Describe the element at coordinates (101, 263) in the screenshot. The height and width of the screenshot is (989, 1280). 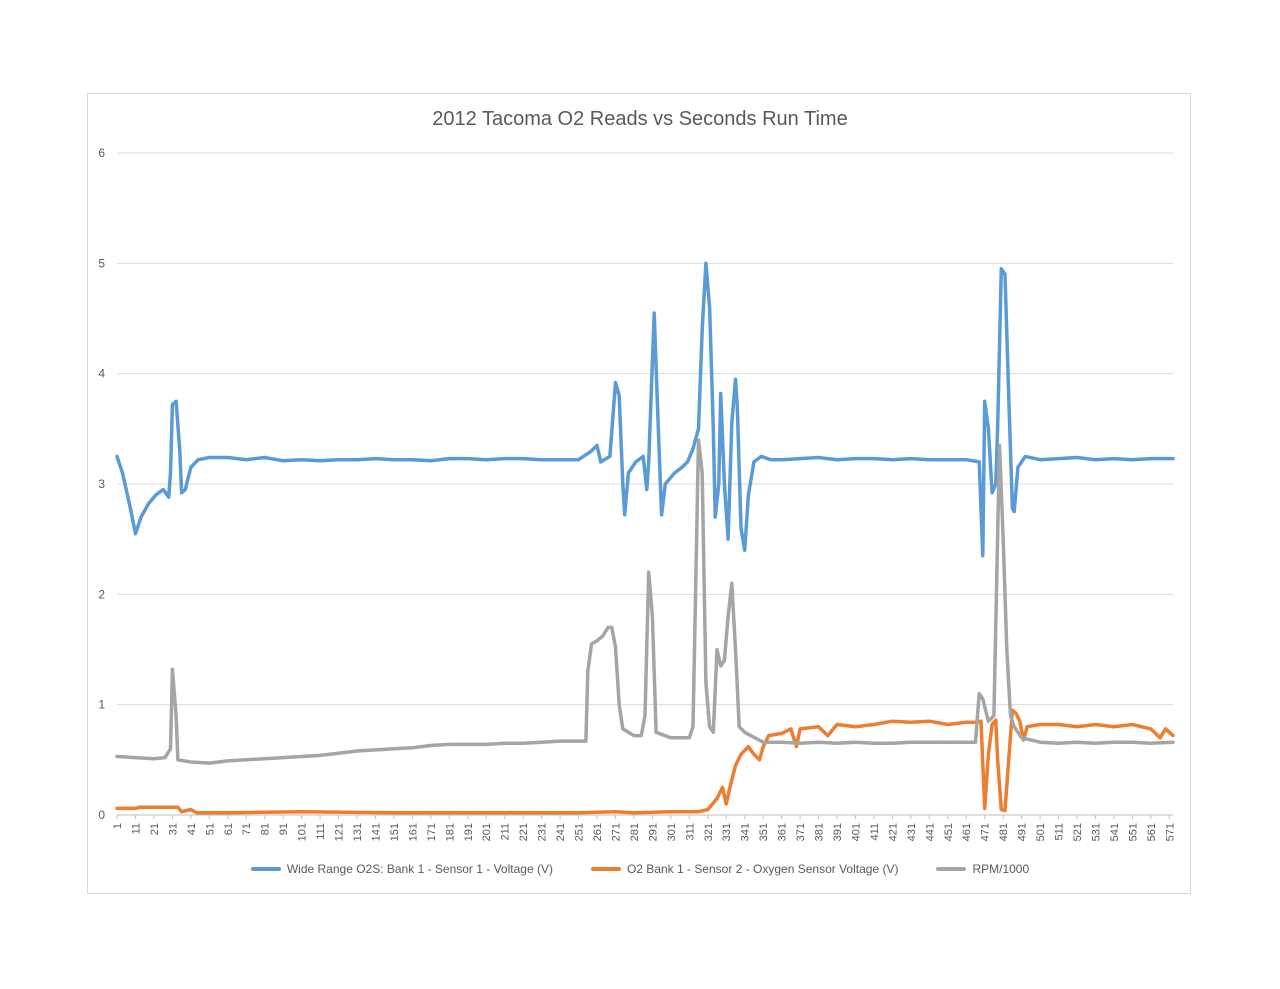
I see `y-tick-label: 5` at that location.